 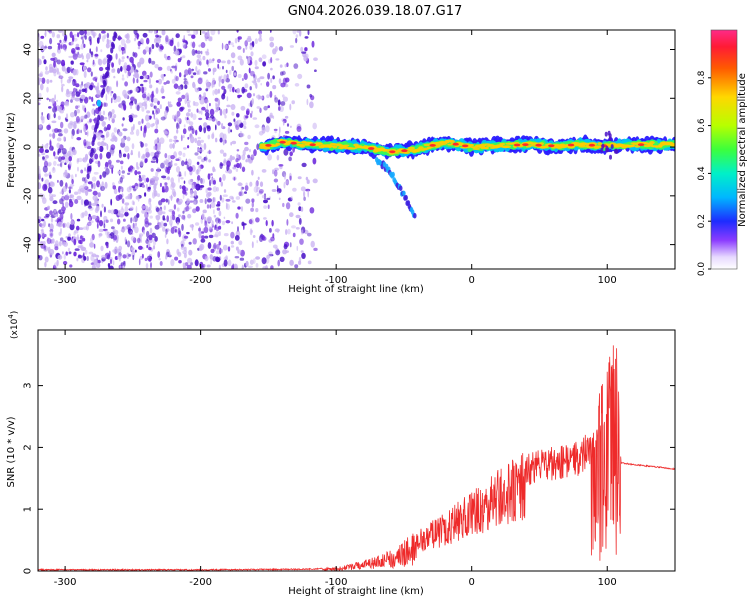 I want to click on snr-scale-factor: (x104), so click(x=13, y=325).